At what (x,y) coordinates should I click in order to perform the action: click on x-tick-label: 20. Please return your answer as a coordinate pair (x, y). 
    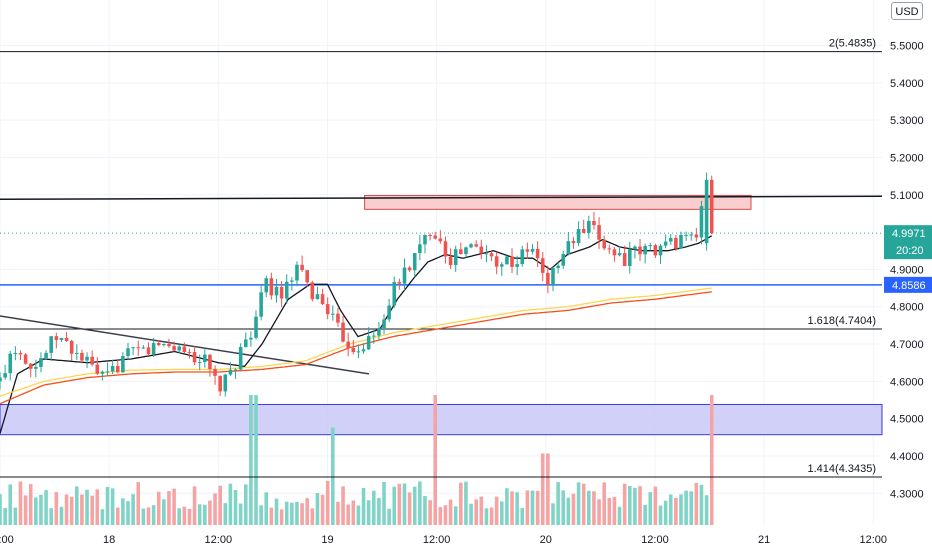
    Looking at the image, I should click on (546, 540).